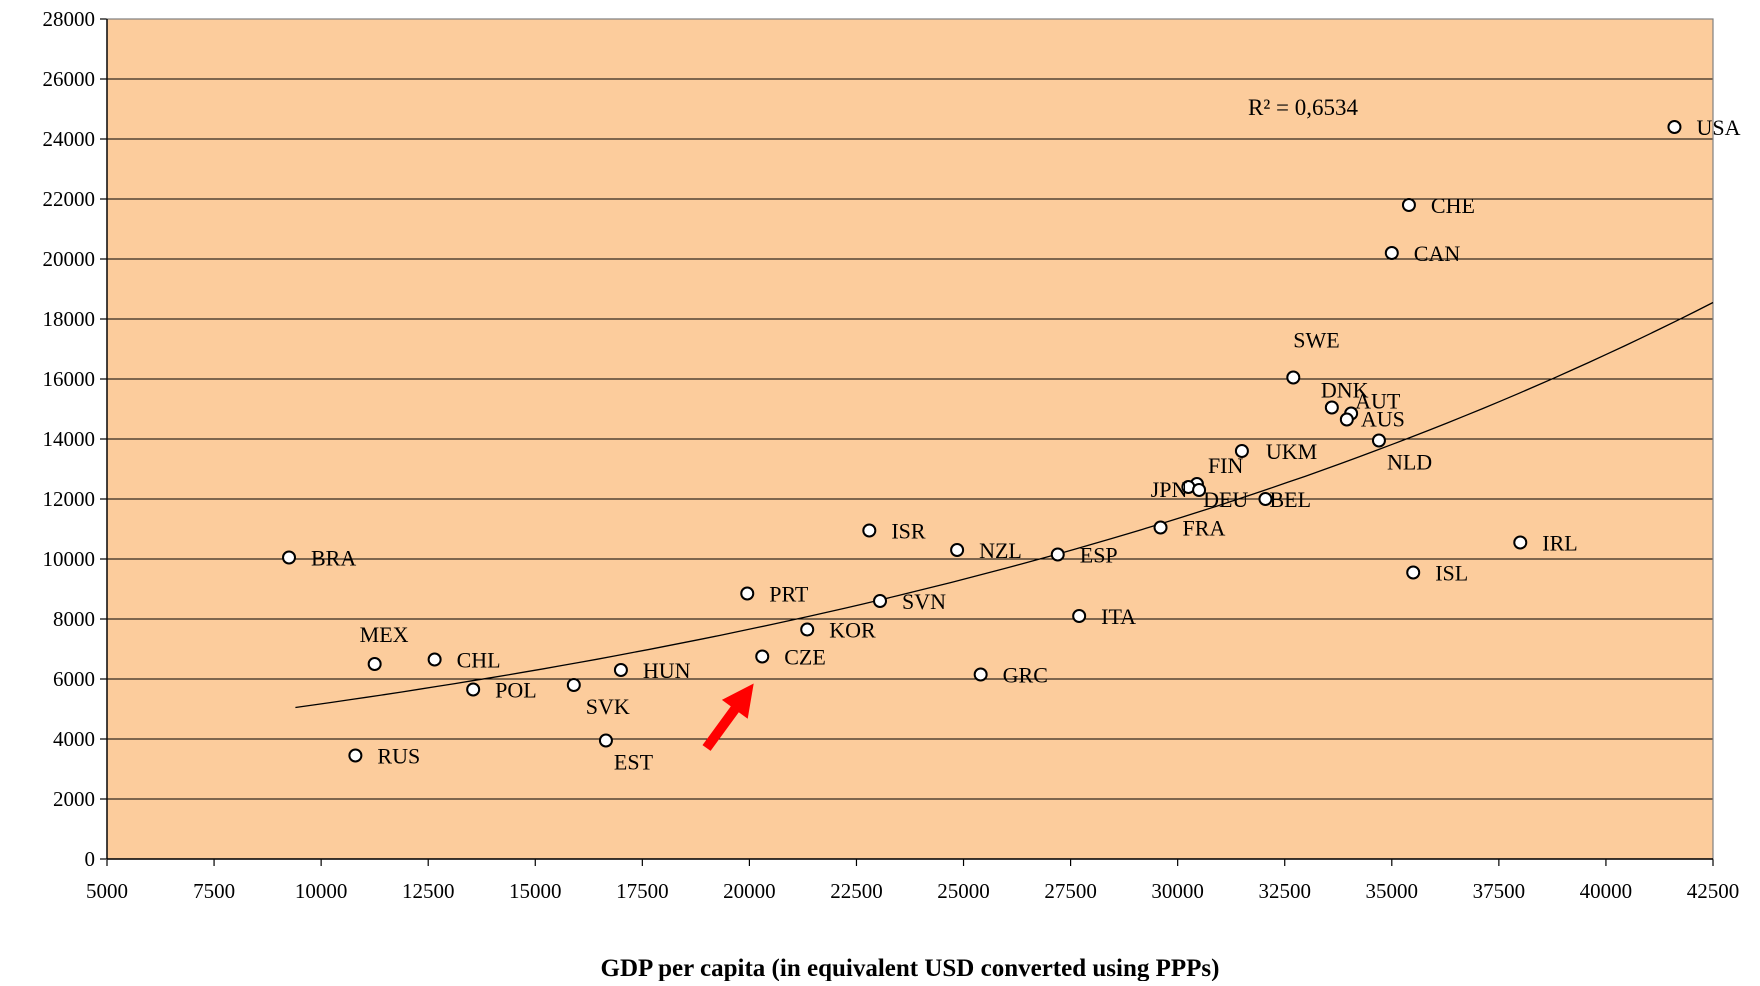  What do you see at coordinates (924, 601) in the screenshot?
I see `data-point-label: SVN` at bounding box center [924, 601].